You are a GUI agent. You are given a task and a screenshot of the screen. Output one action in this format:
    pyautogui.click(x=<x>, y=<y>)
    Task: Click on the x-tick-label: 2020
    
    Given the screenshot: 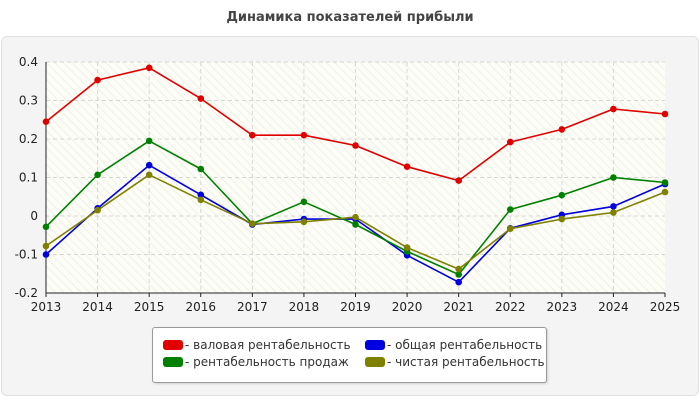 What is the action you would take?
    pyautogui.click(x=407, y=307)
    